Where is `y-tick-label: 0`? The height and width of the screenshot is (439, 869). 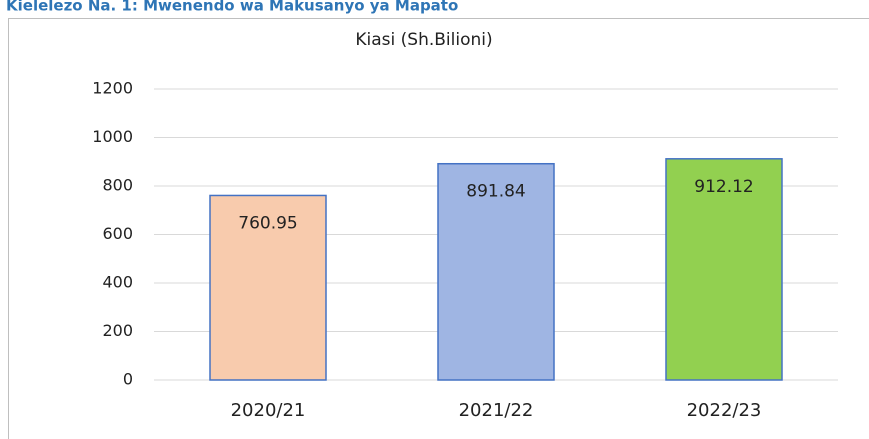 y-tick-label: 0 is located at coordinates (128, 379).